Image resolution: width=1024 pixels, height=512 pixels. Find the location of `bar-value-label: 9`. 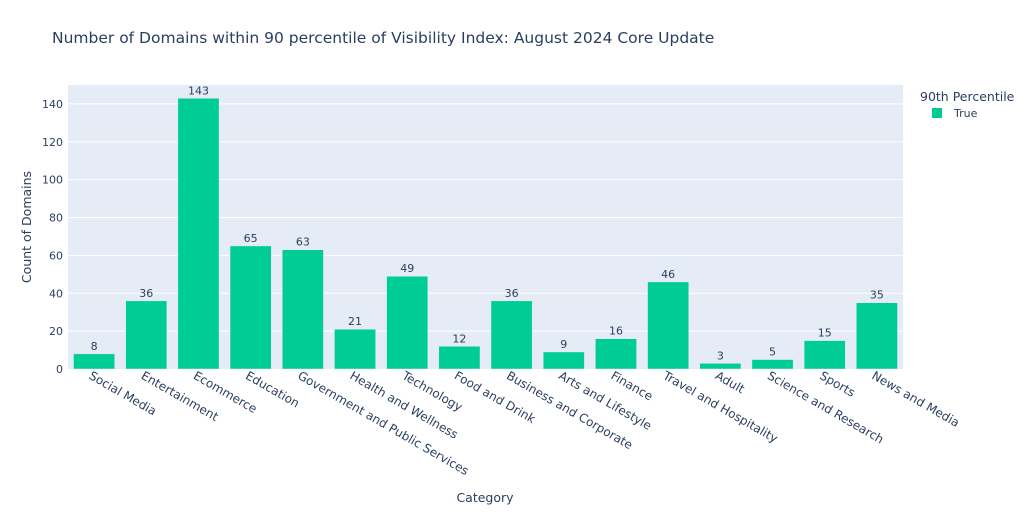

bar-value-label: 9 is located at coordinates (563, 344).